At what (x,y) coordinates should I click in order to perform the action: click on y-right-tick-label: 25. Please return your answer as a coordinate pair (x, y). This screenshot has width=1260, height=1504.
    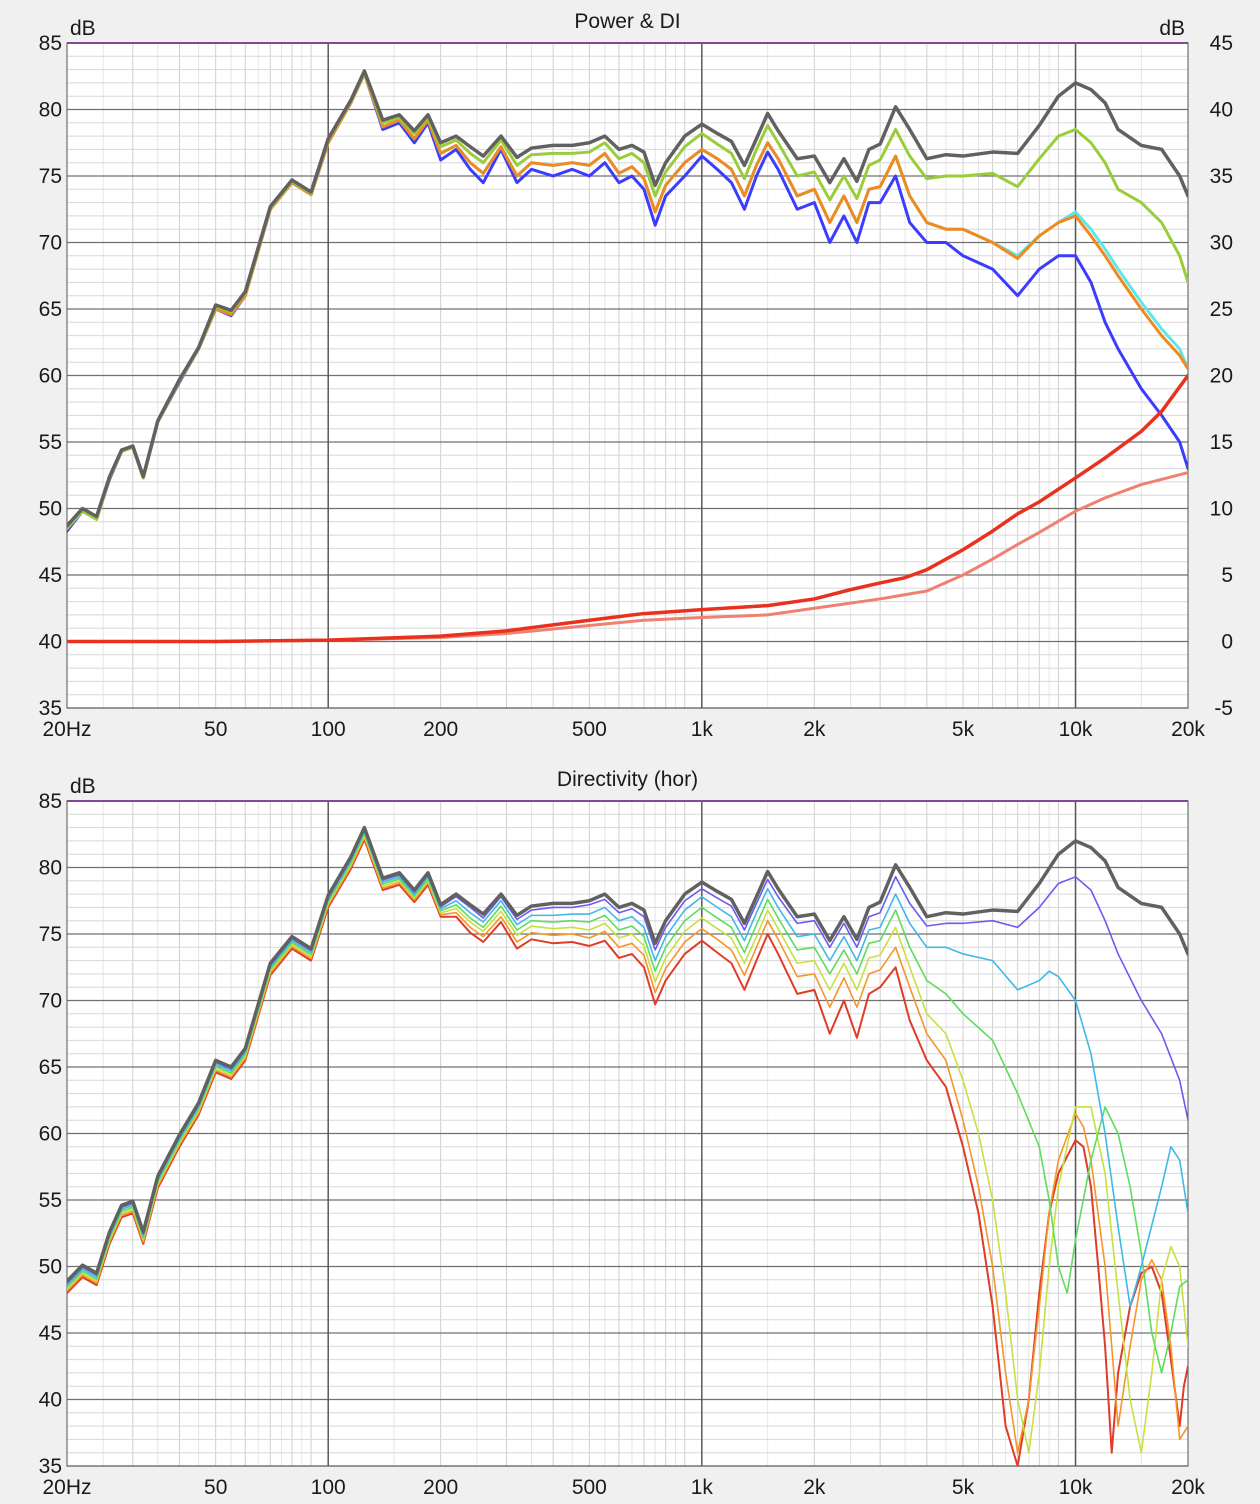
    Looking at the image, I should click on (1221, 309).